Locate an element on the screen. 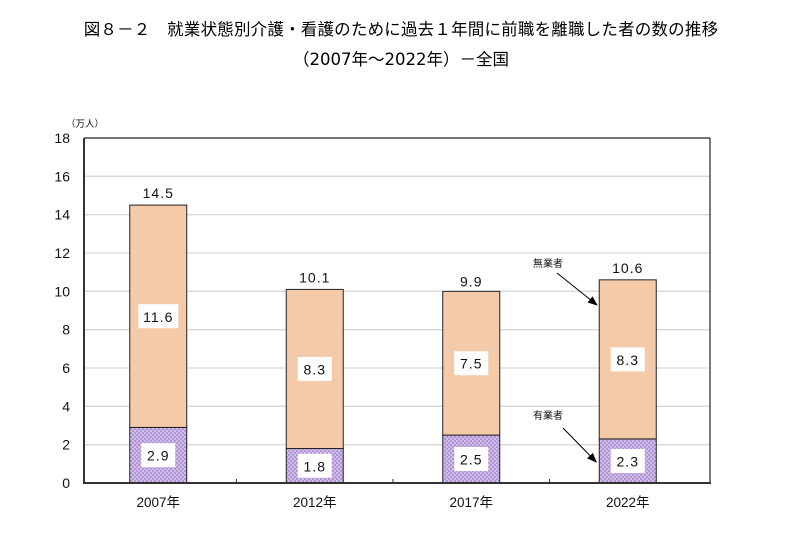 The width and height of the screenshot is (802, 537). annotation-employed: 有業者 is located at coordinates (548, 415).